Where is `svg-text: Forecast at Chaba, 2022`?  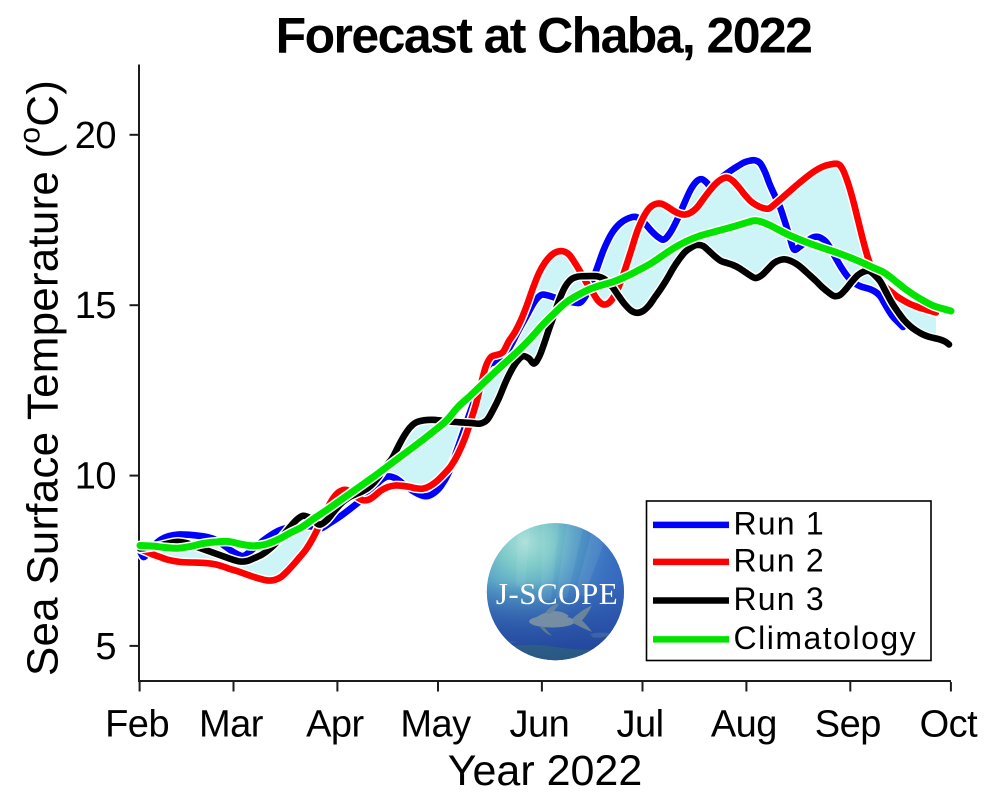
svg-text: Forecast at Chaba, 2022 is located at coordinates (544, 36).